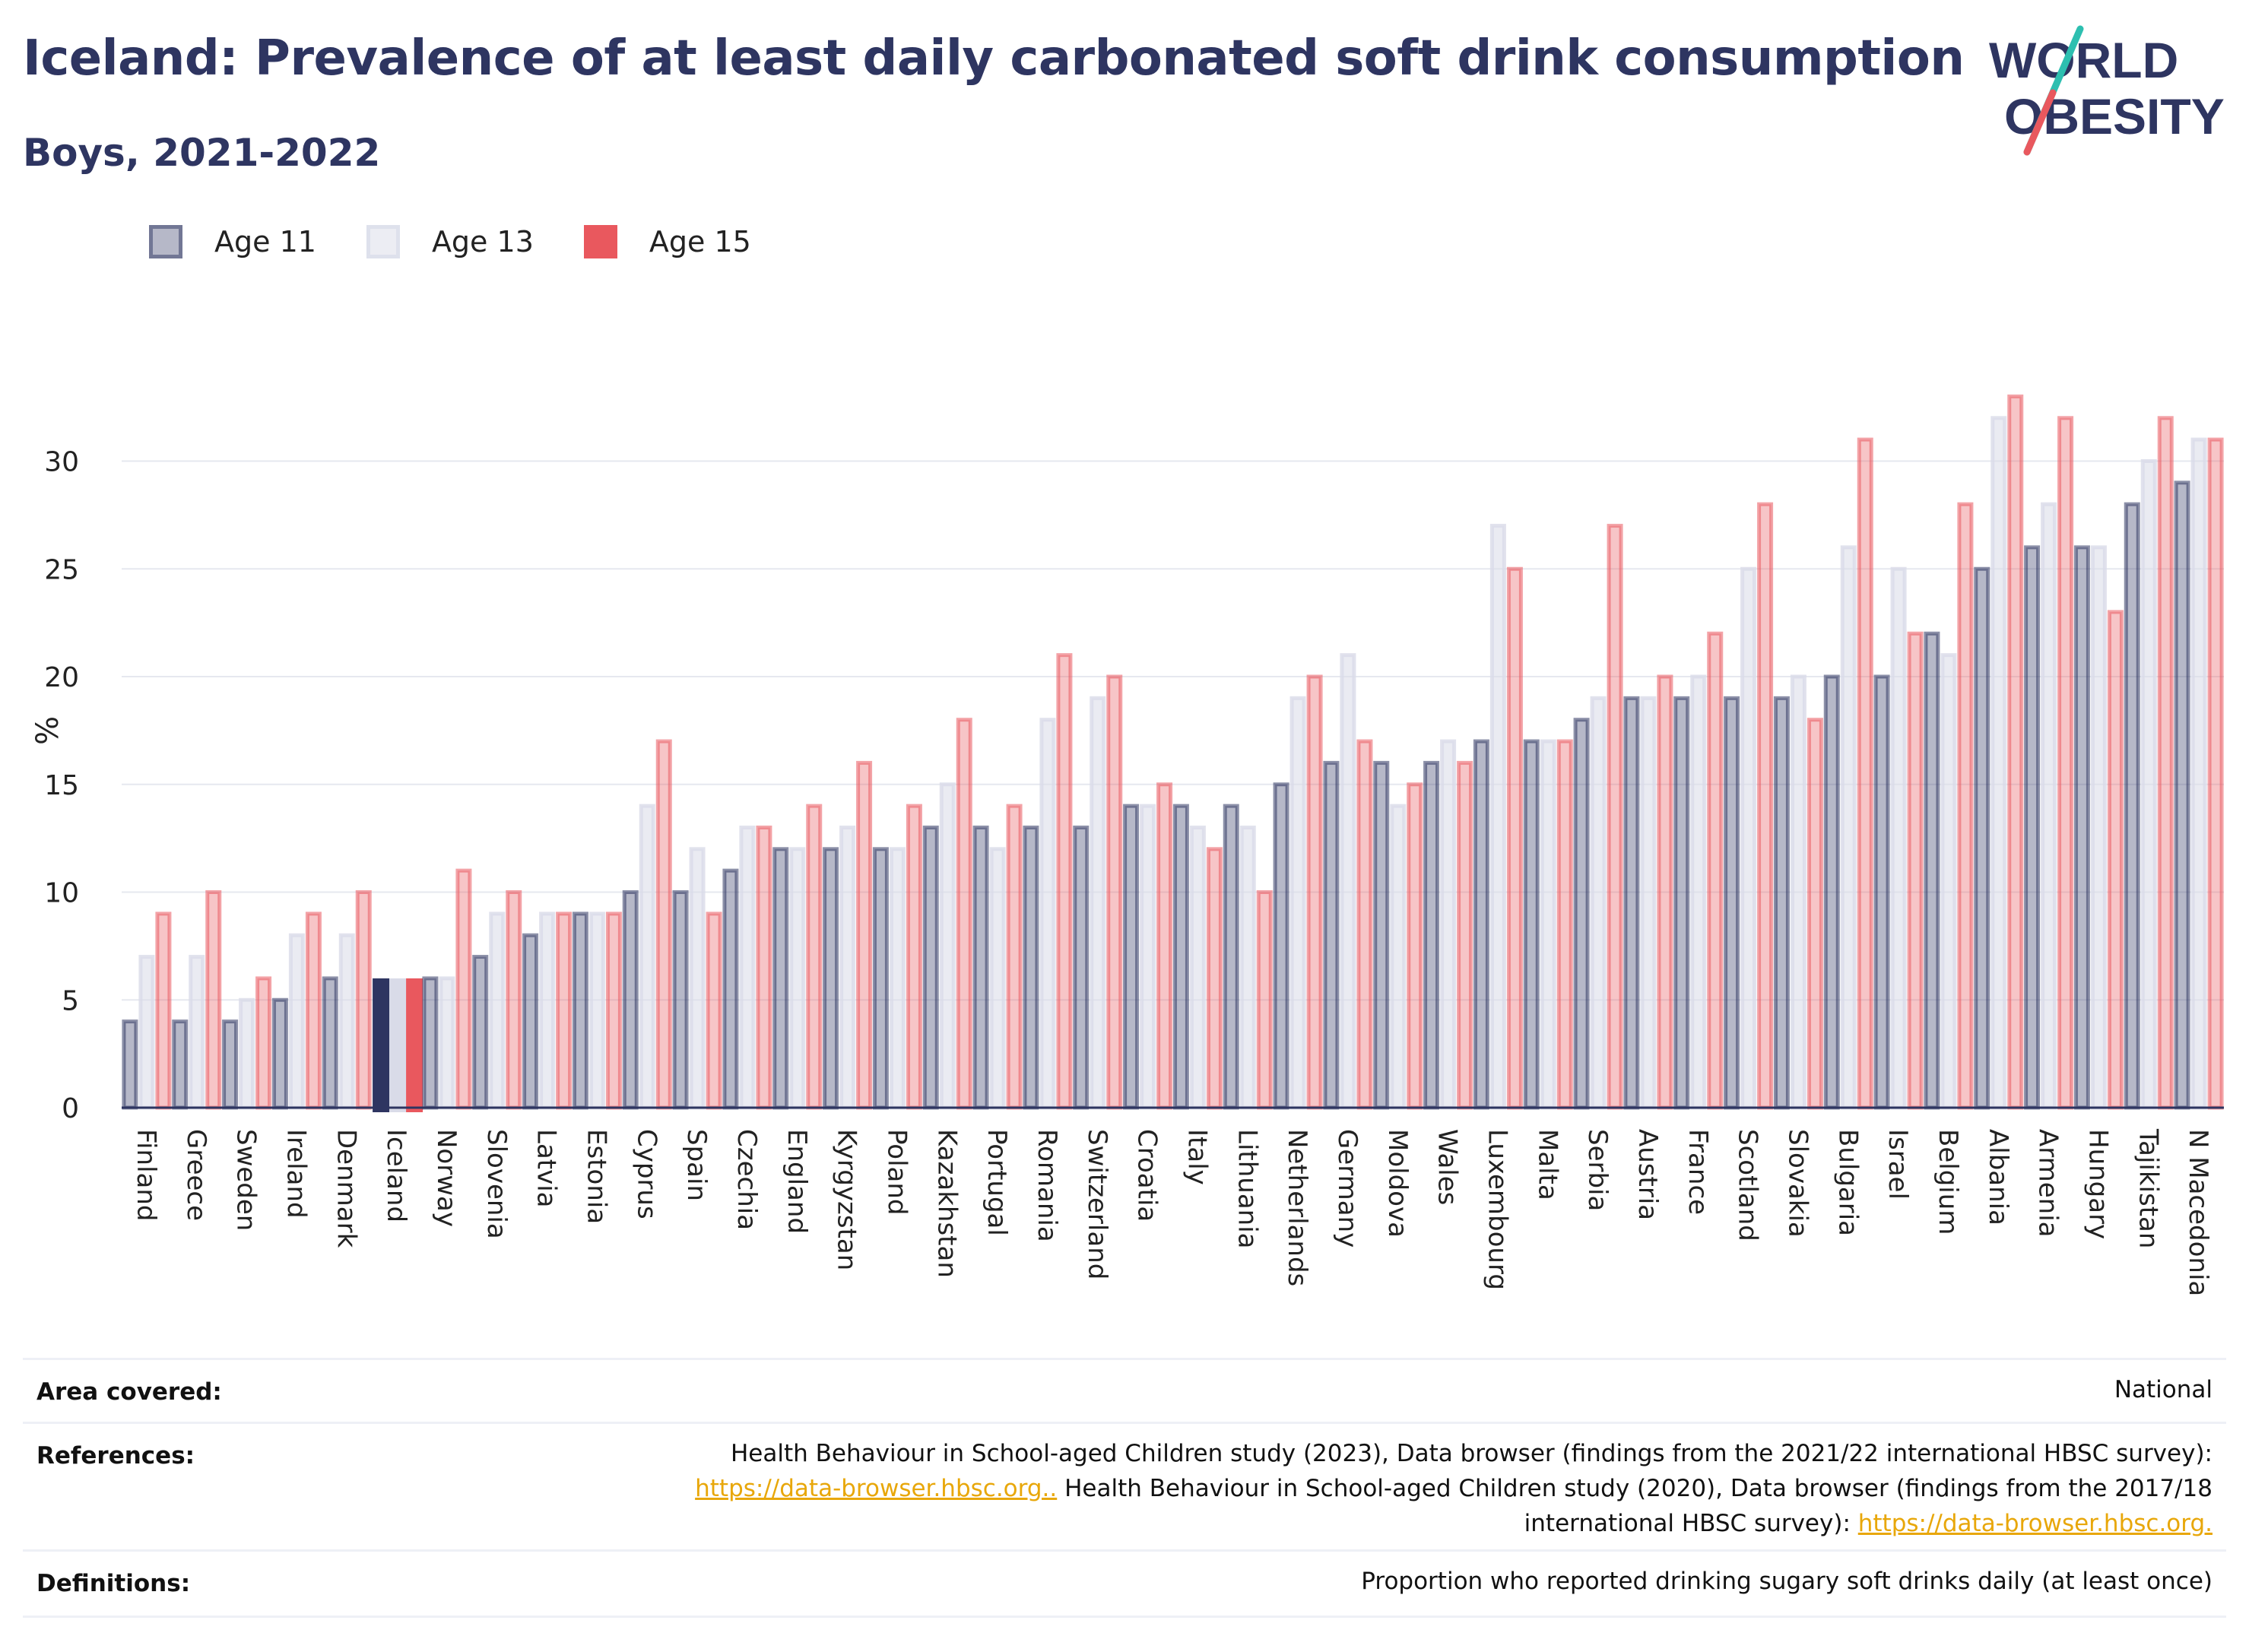 Image resolution: width=2249 pixels, height=1652 pixels. I want to click on bar-age15-kyrgyzstan, so click(864, 935).